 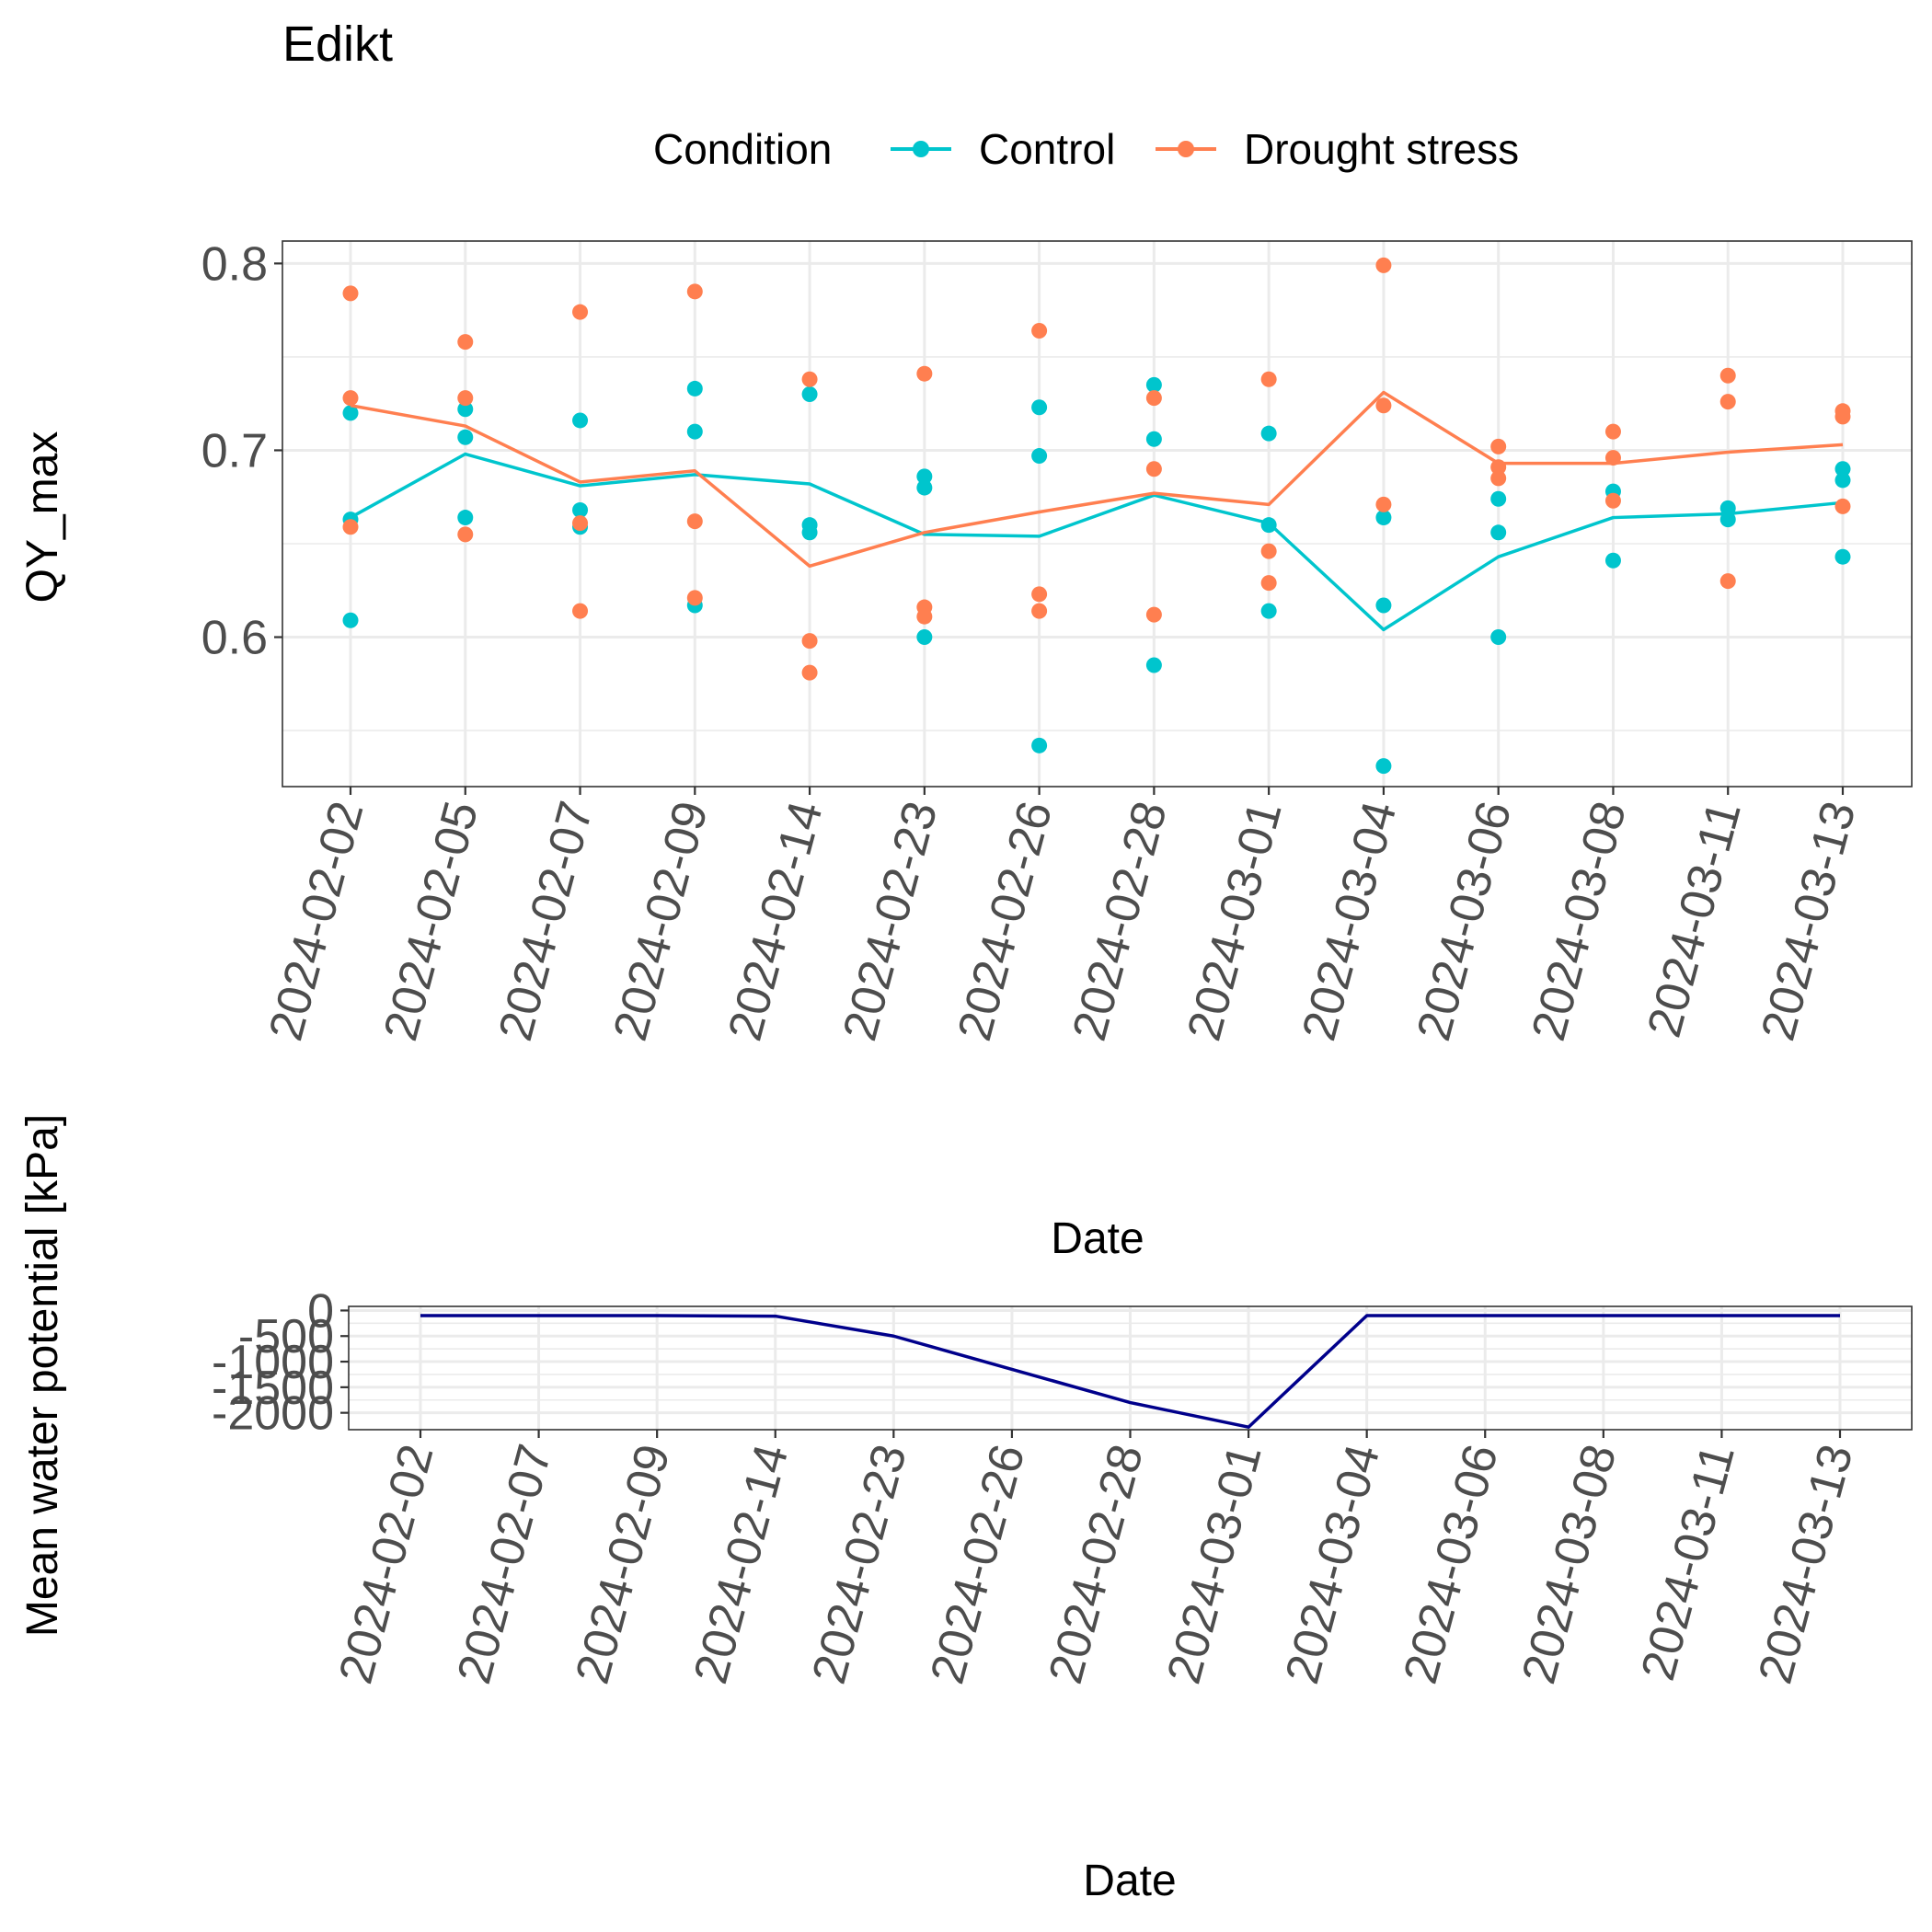 I want to click on legend-item-control: Control, so click(x=1003, y=149).